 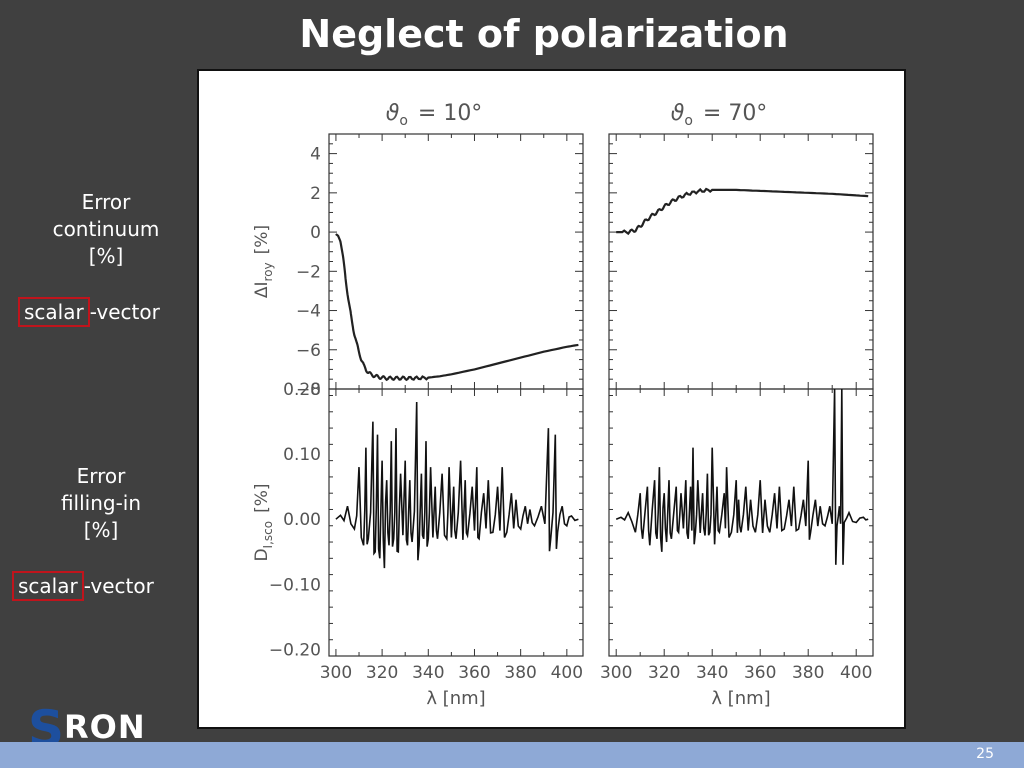 I want to click on y-tick-label: −2, so click(x=308, y=272).